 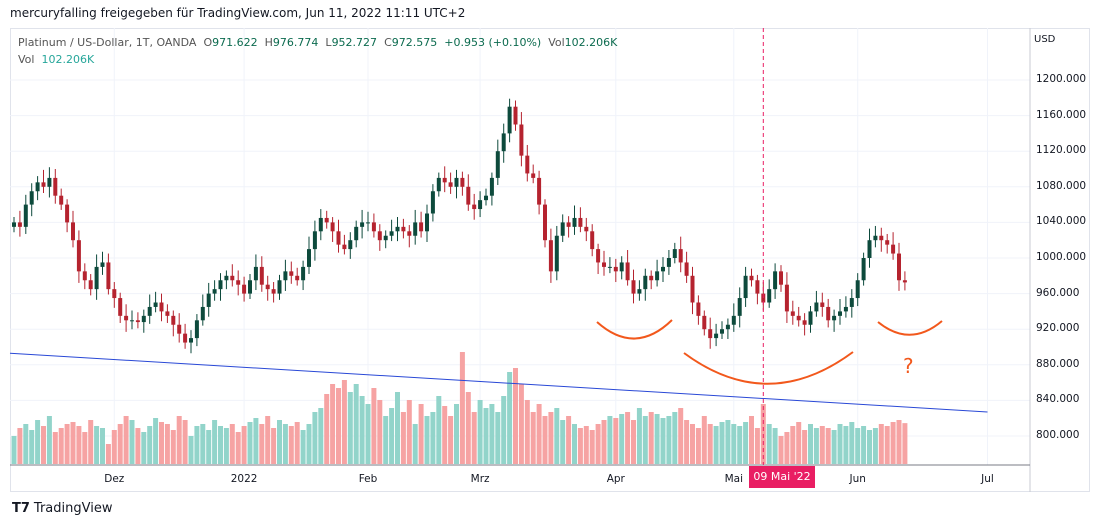 What do you see at coordinates (908, 366) in the screenshot?
I see `annotation-question-mark: ?` at bounding box center [908, 366].